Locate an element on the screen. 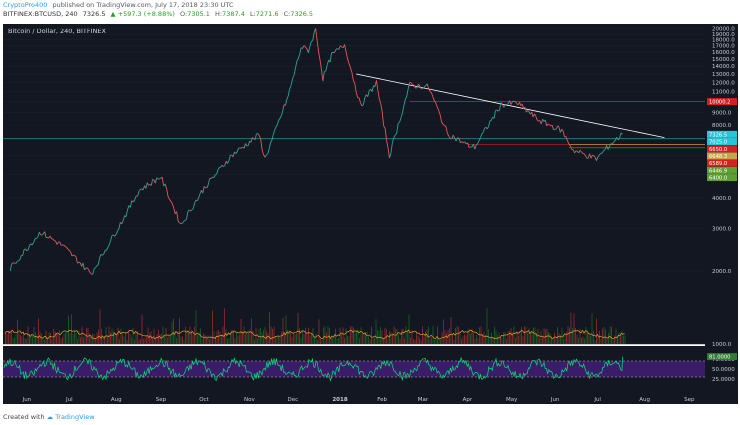 This screenshot has width=740, height=425. footer: Created with ☁ TradingView is located at coordinates (49, 417).